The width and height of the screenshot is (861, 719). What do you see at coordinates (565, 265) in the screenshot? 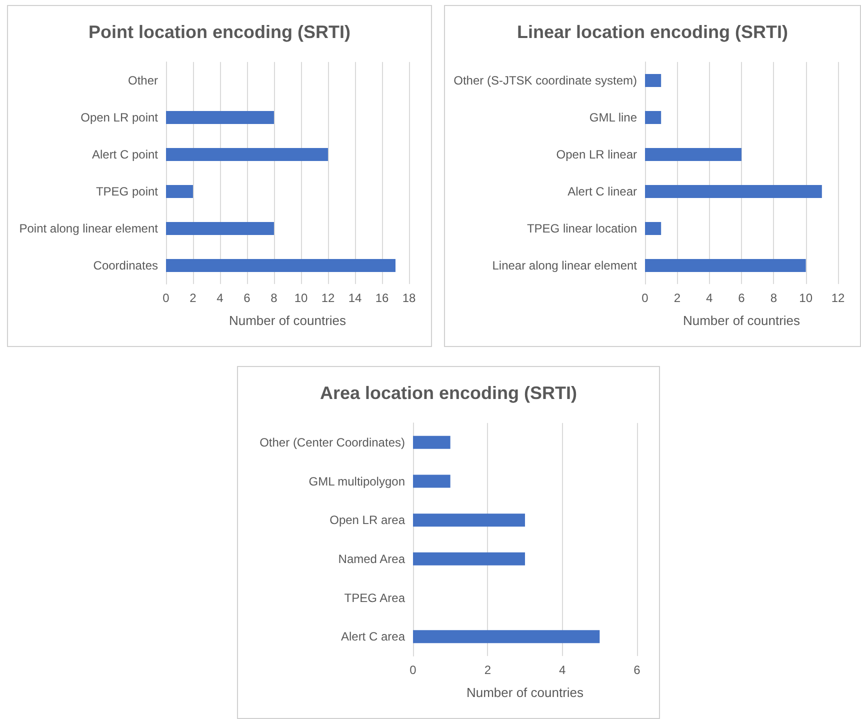
I see `y-tick-label: Linear along linear element` at bounding box center [565, 265].